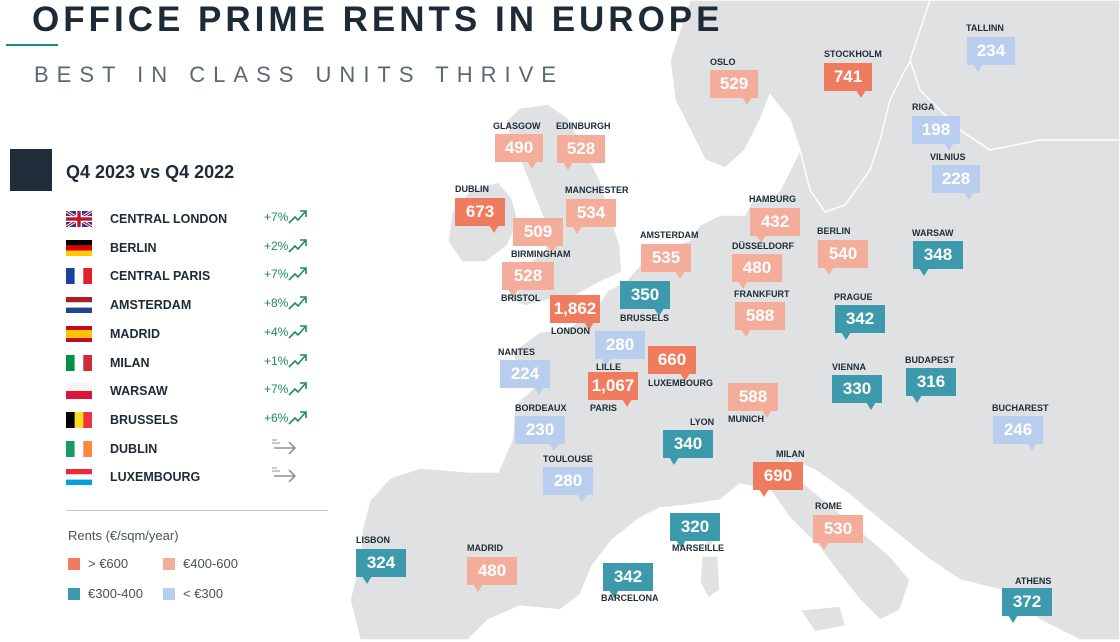 The image size is (1120, 642). I want to click on city-change-row: MADRID +4%, so click(191, 334).